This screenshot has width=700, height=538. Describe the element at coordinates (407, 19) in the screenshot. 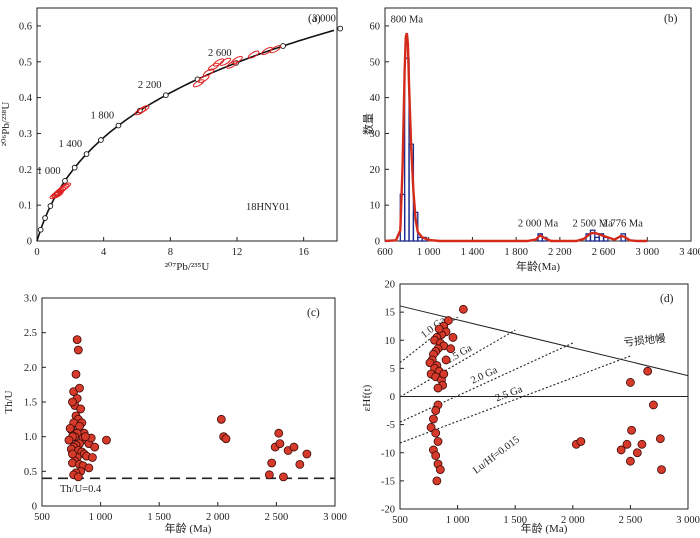

I see `peak-label: 800 Ma` at that location.